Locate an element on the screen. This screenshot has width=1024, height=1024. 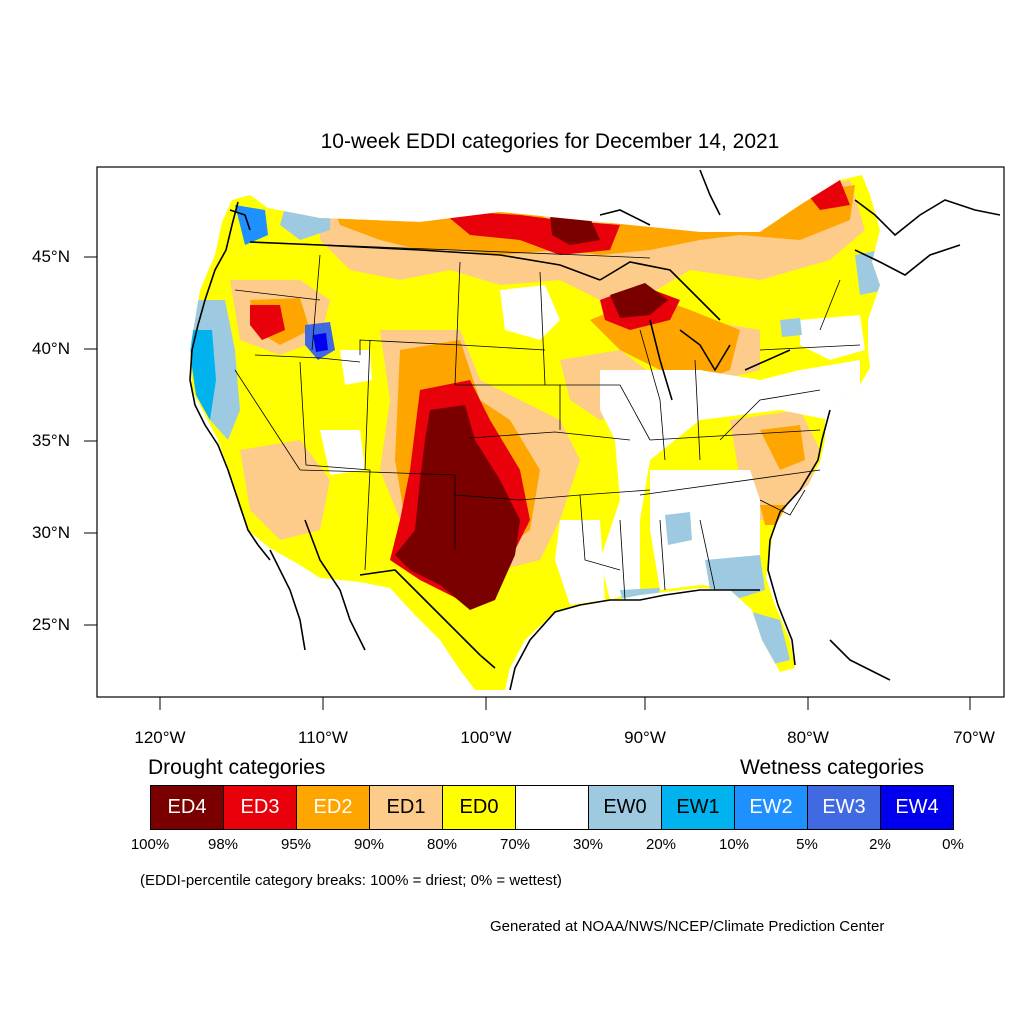
lon-ticks is located at coordinates (565, 703).